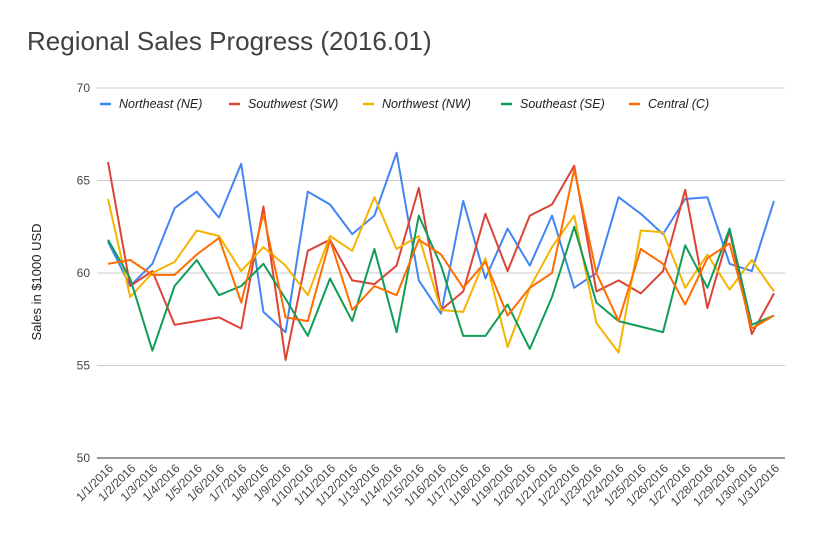 This screenshot has width=813, height=538. I want to click on legend-label: Northwest (NW), so click(426, 104).